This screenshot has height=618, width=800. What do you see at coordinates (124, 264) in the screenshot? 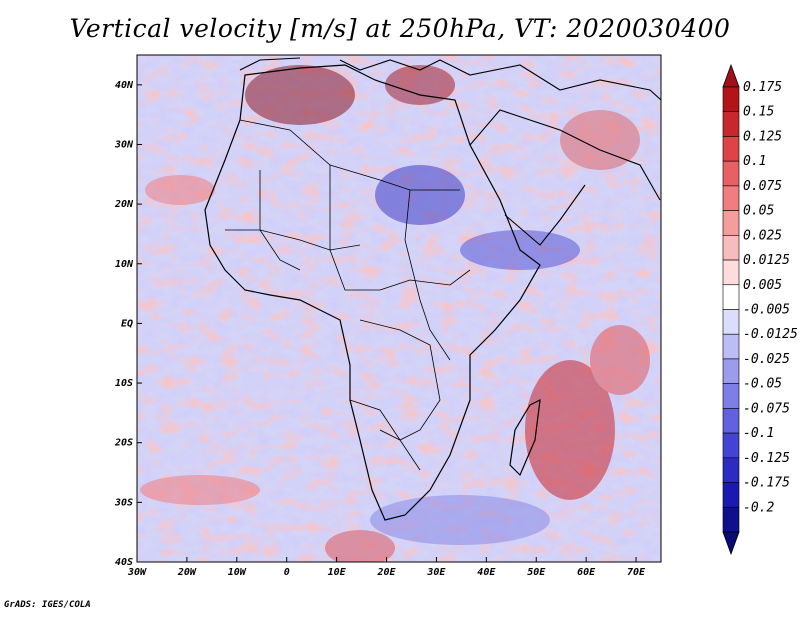
I see `lat-tick-label: 10N` at bounding box center [124, 264].